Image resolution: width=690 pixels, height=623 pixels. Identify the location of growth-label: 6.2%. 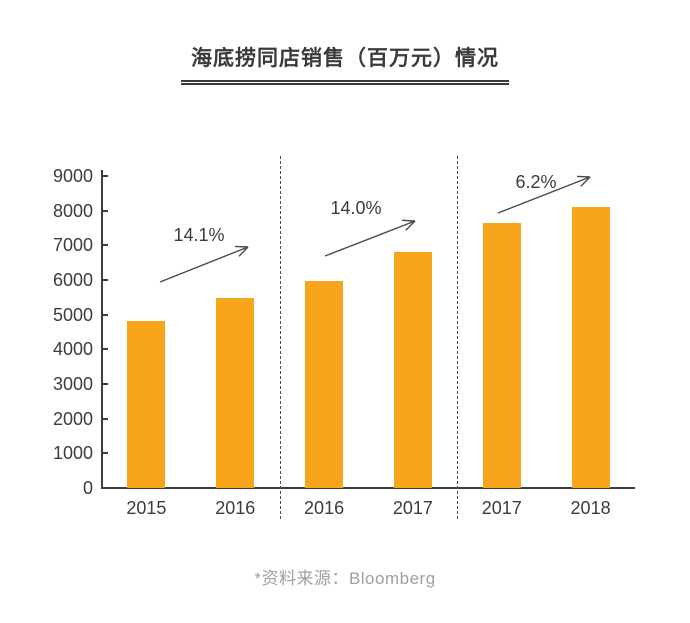
(536, 182).